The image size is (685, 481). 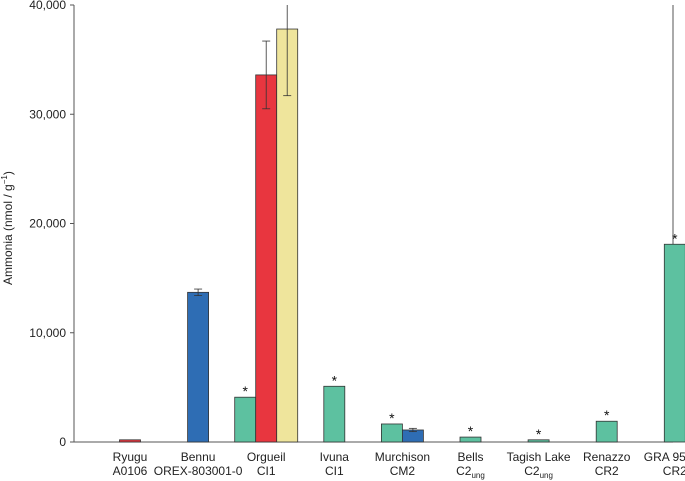 I want to click on y-axis-title-end: ), so click(x=8, y=173).